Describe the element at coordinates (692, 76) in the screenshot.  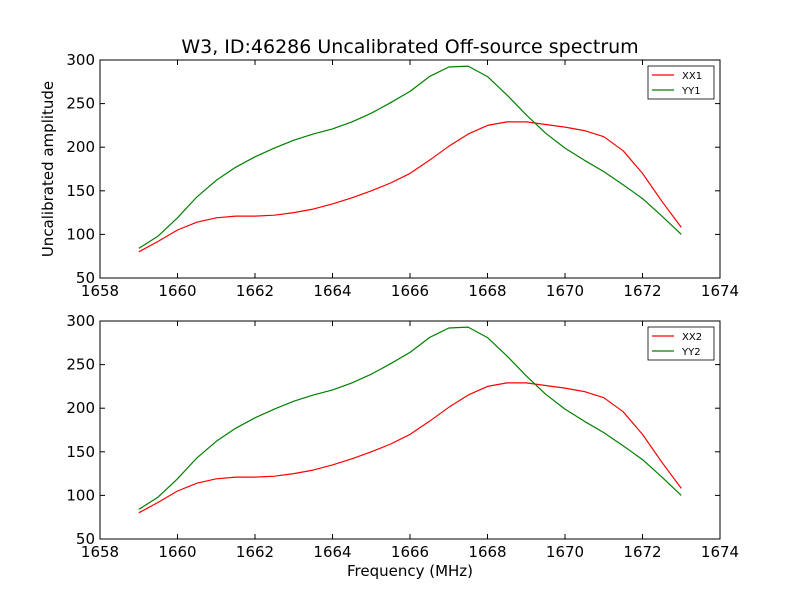
I see `legend-label-xx1: XX1` at that location.